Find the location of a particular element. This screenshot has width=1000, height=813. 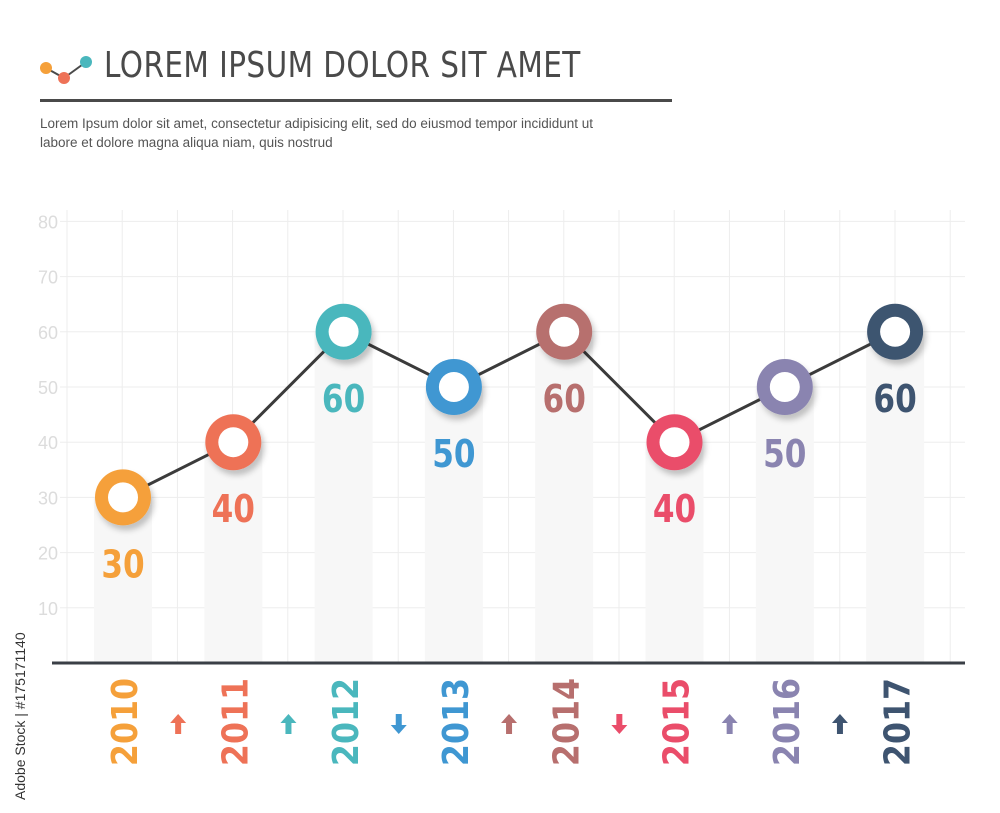

title-divider is located at coordinates (356, 100).